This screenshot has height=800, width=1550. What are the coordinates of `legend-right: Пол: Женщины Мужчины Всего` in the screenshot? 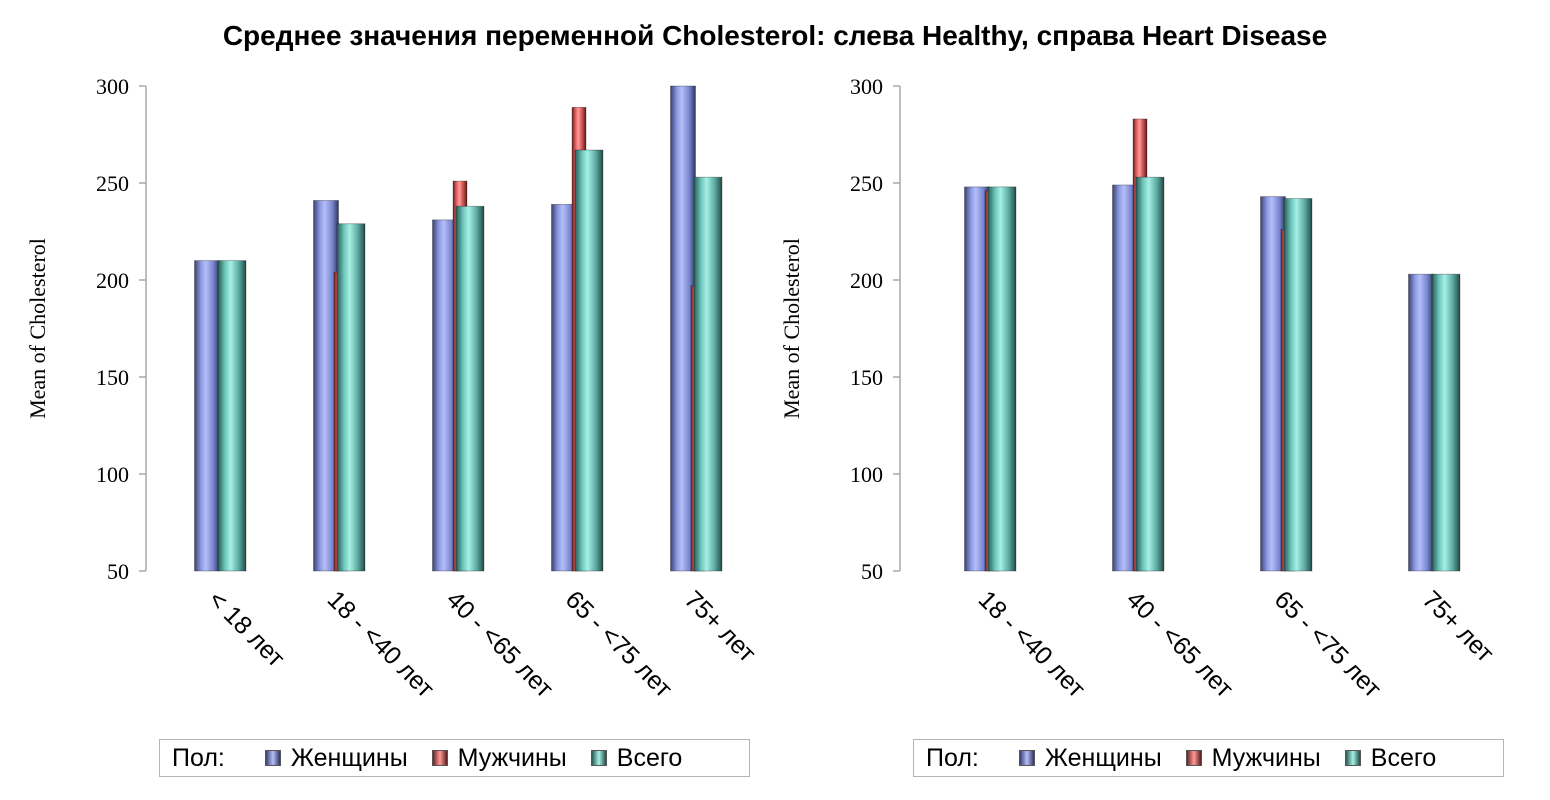 It's located at (1208, 758).